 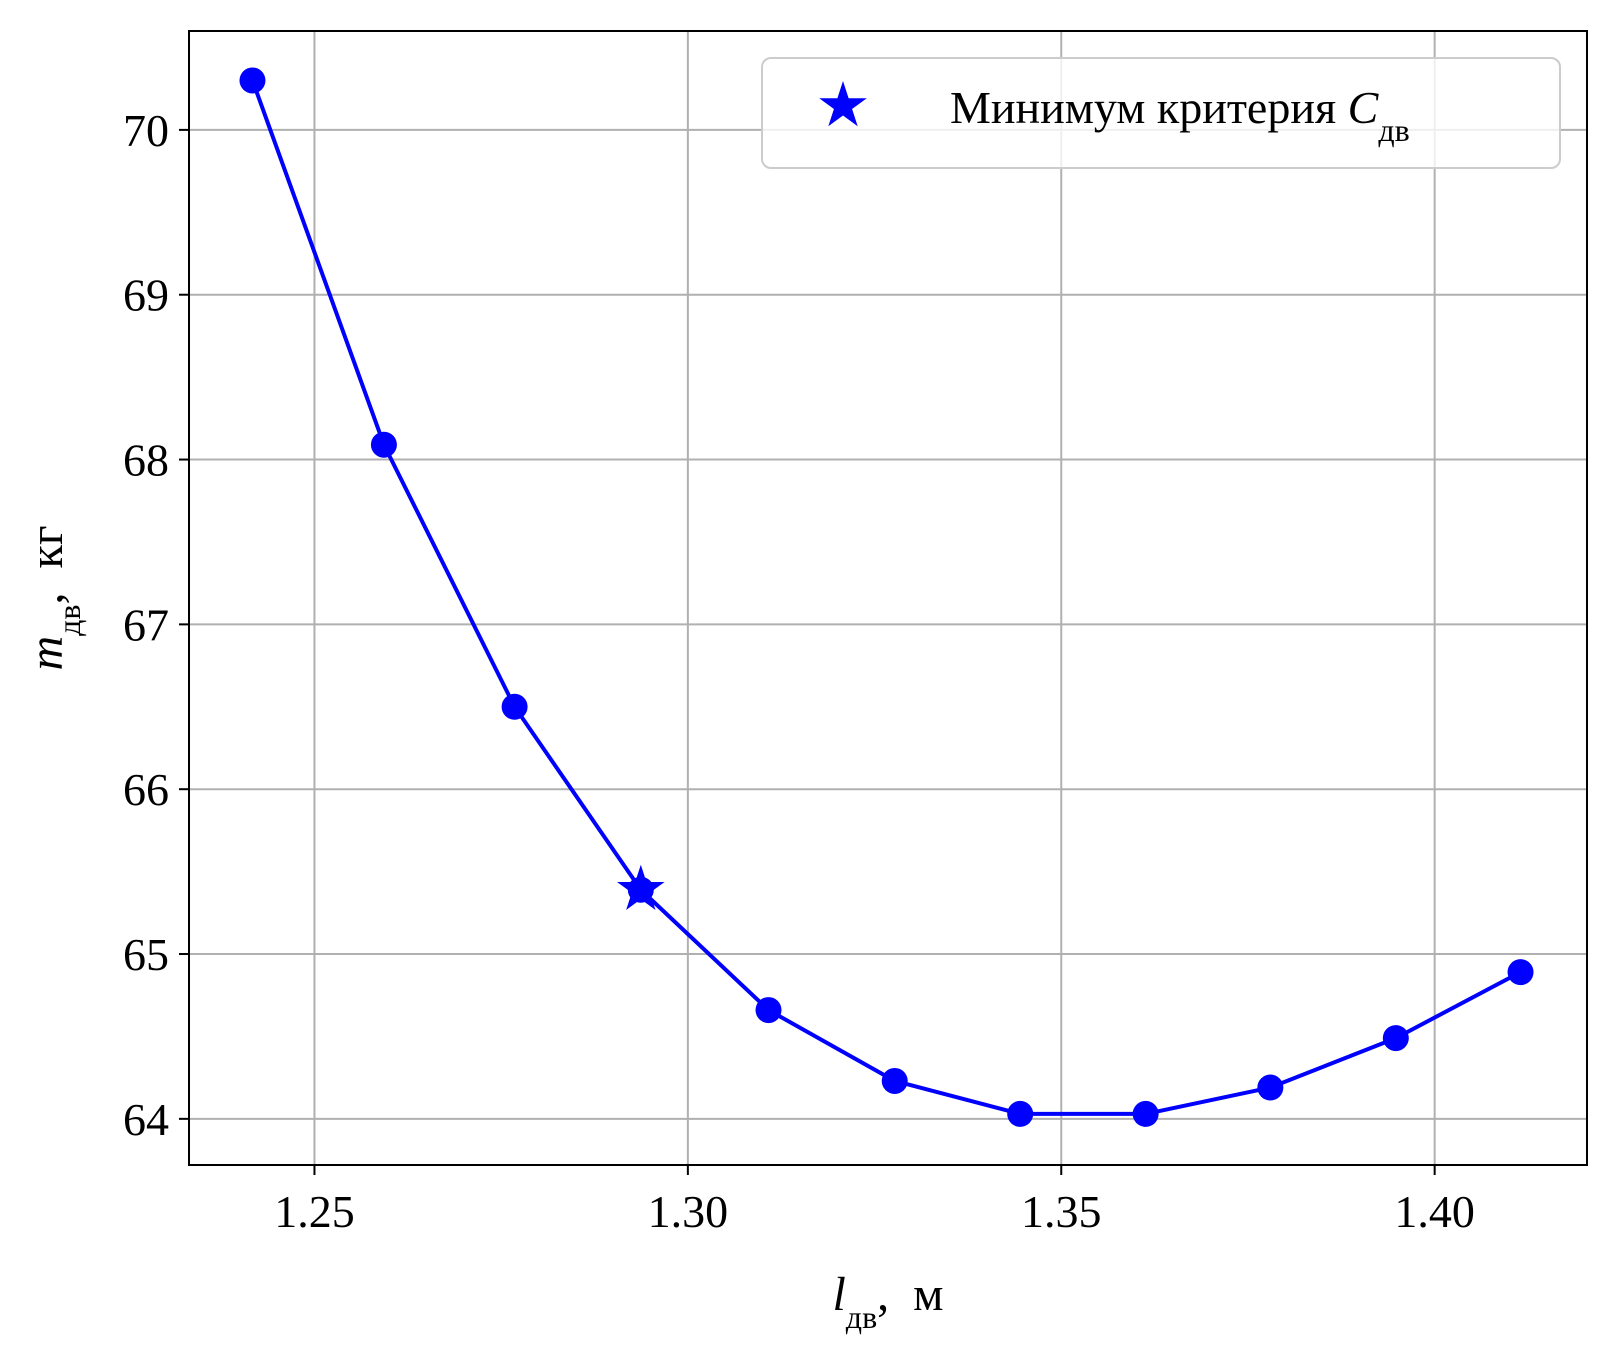 What do you see at coordinates (688, 1211) in the screenshot?
I see `x-tick-label: 1.30` at bounding box center [688, 1211].